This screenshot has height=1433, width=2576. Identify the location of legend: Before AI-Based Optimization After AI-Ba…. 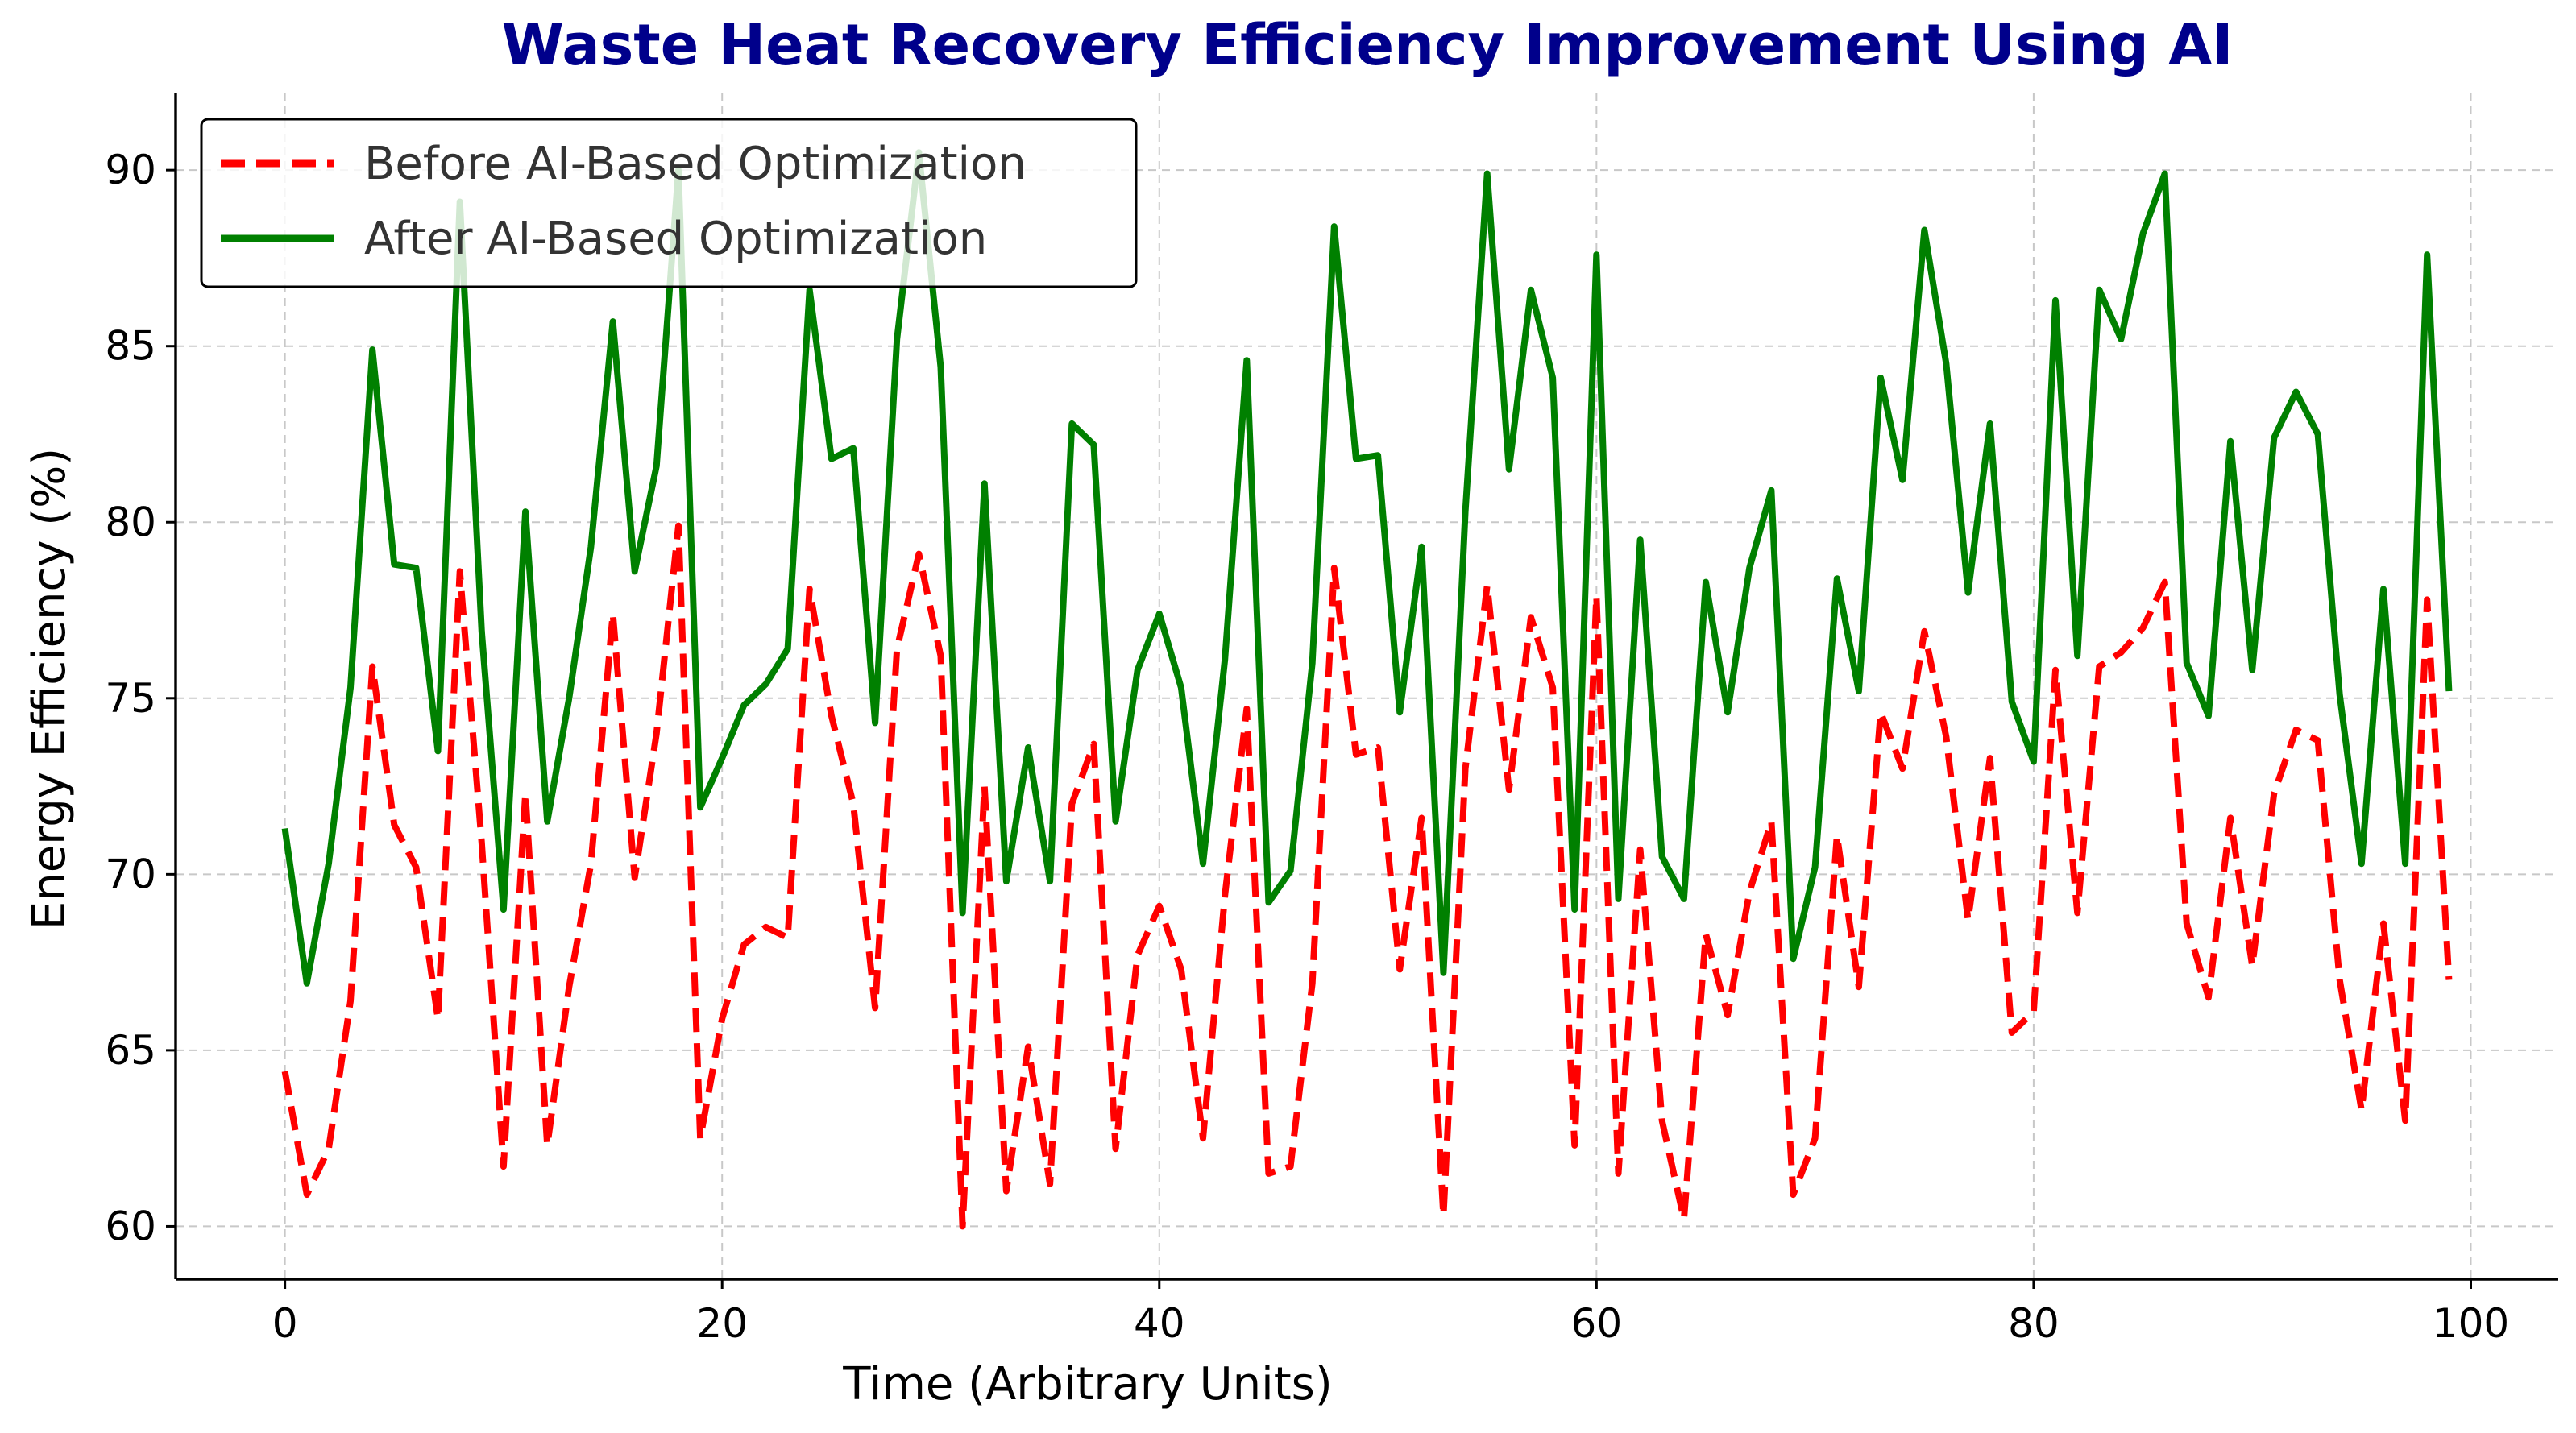
(669, 203).